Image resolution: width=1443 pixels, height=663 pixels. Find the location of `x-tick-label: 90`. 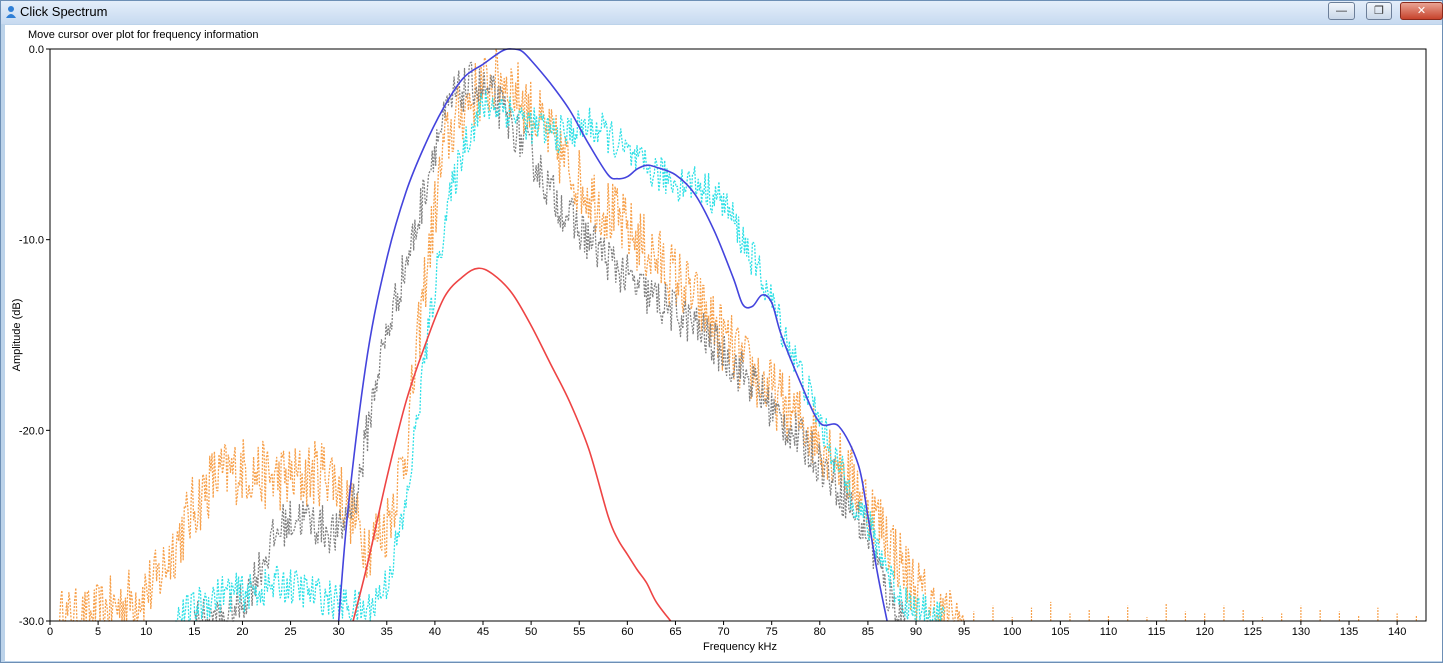

x-tick-label: 90 is located at coordinates (916, 632).